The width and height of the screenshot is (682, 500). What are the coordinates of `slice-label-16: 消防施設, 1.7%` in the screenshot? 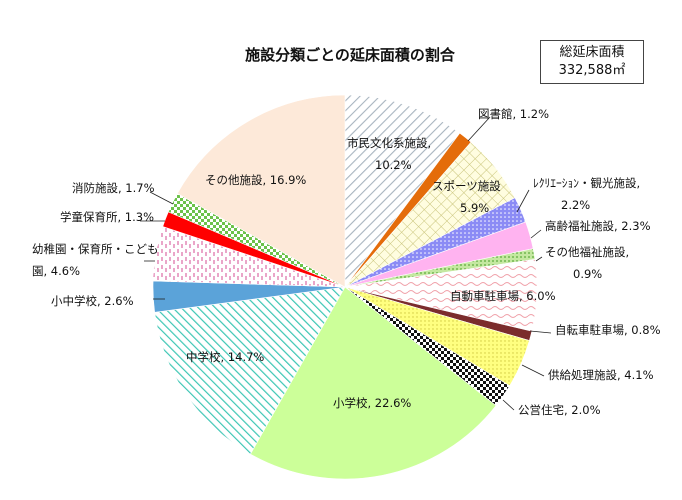 It's located at (113, 188).